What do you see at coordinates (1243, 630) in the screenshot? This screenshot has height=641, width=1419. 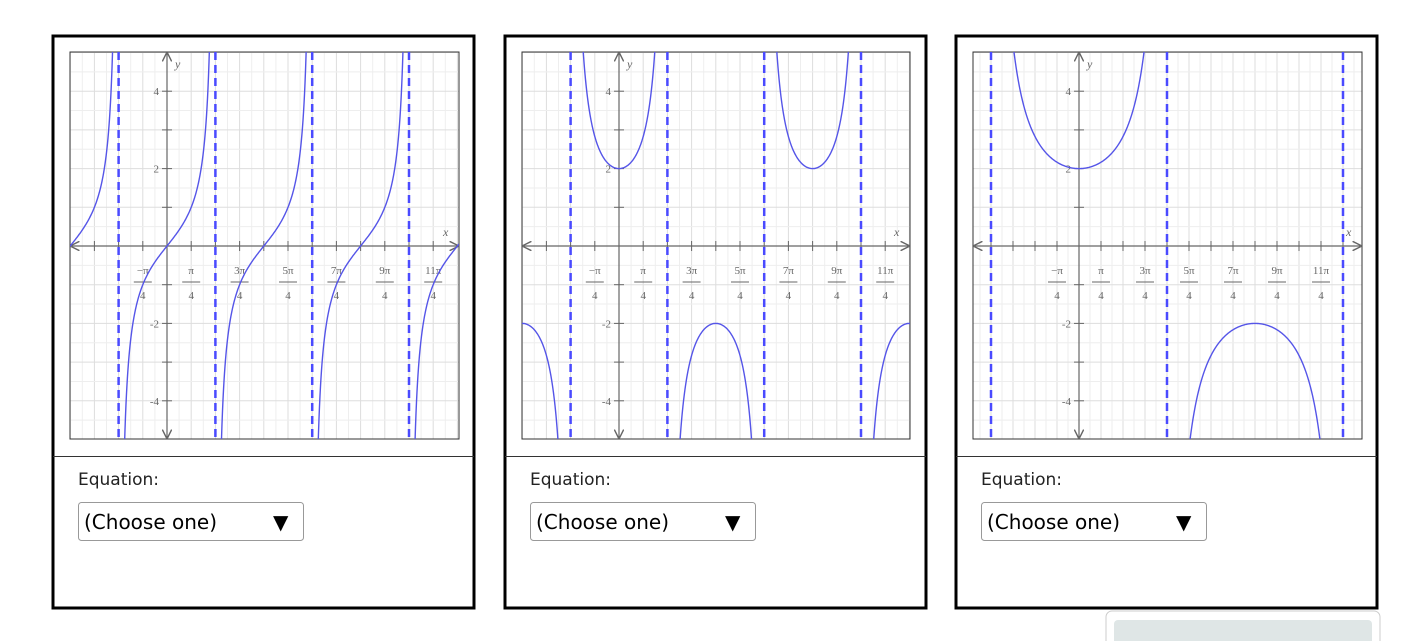 I see `button-body` at bounding box center [1243, 630].